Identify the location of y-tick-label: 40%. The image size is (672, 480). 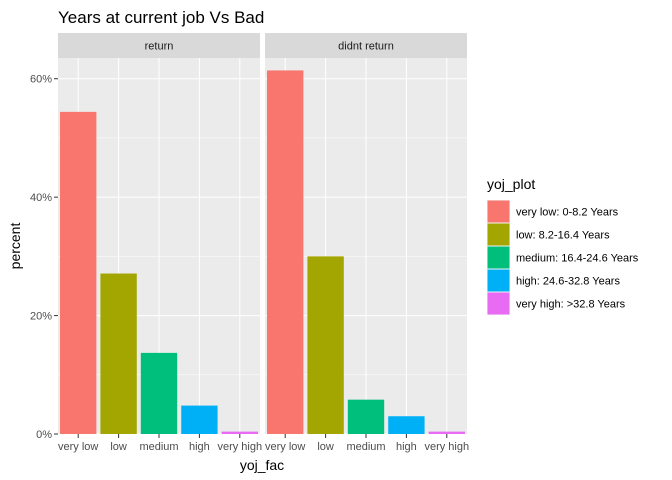
(41, 198).